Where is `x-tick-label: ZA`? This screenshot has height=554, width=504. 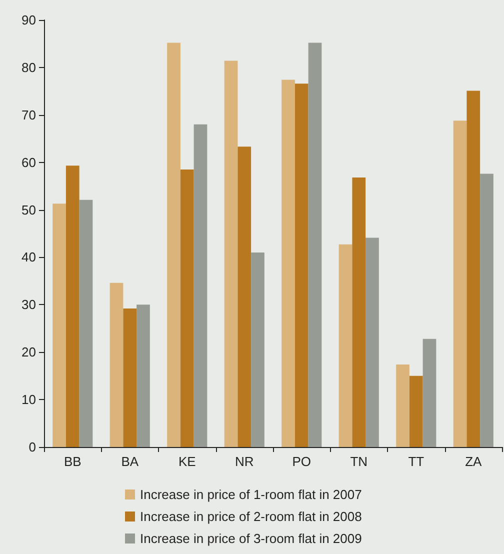
x-tick-label: ZA is located at coordinates (473, 461).